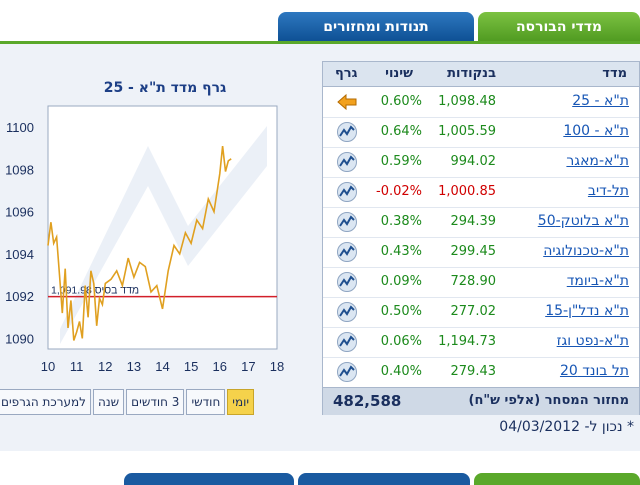 The image size is (640, 485). Describe the element at coordinates (600, 101) in the screenshot. I see `index-link: ת"א - 25` at that location.